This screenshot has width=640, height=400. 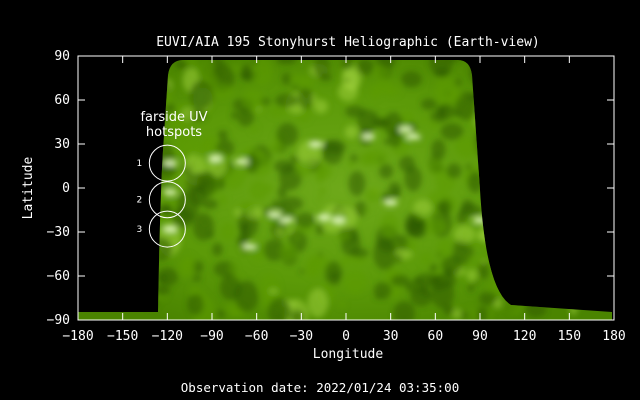 I want to click on x-tick-label: 120, so click(x=524, y=336).